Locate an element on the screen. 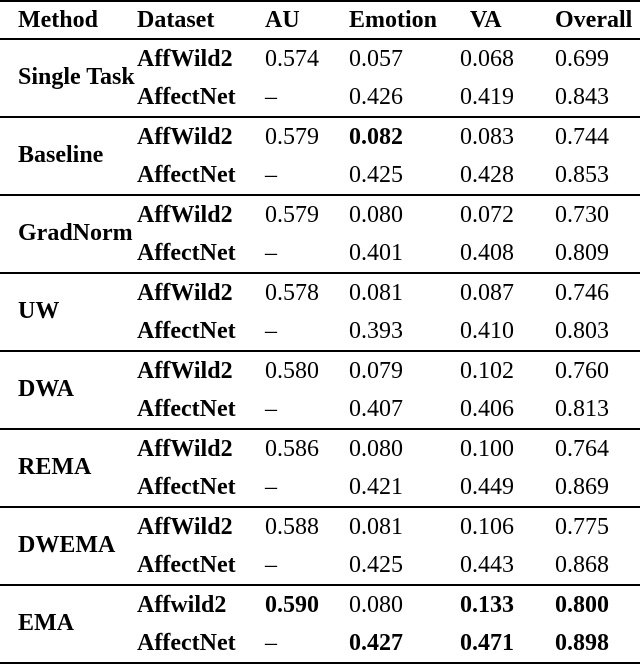 This screenshot has width=640, height=664. value-cell-va: 0.419 is located at coordinates (487, 96).